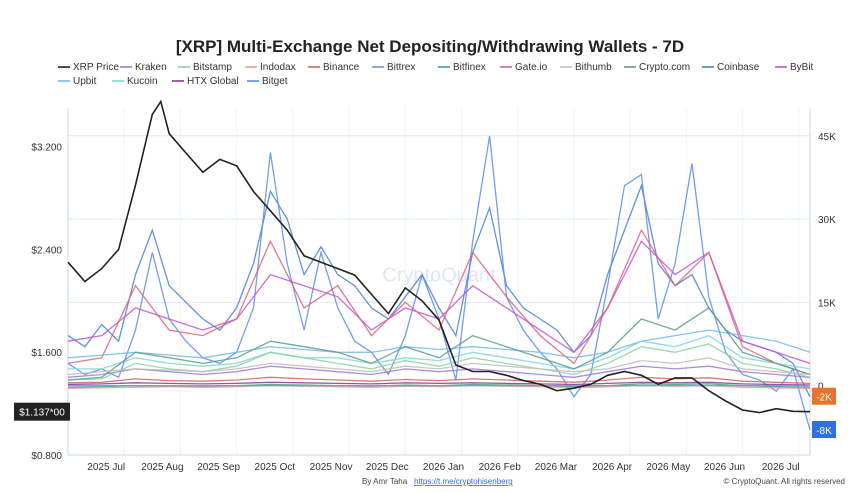 This screenshot has width=860, height=492. I want to click on x-tick-label: 2026 Jan, so click(443, 467).